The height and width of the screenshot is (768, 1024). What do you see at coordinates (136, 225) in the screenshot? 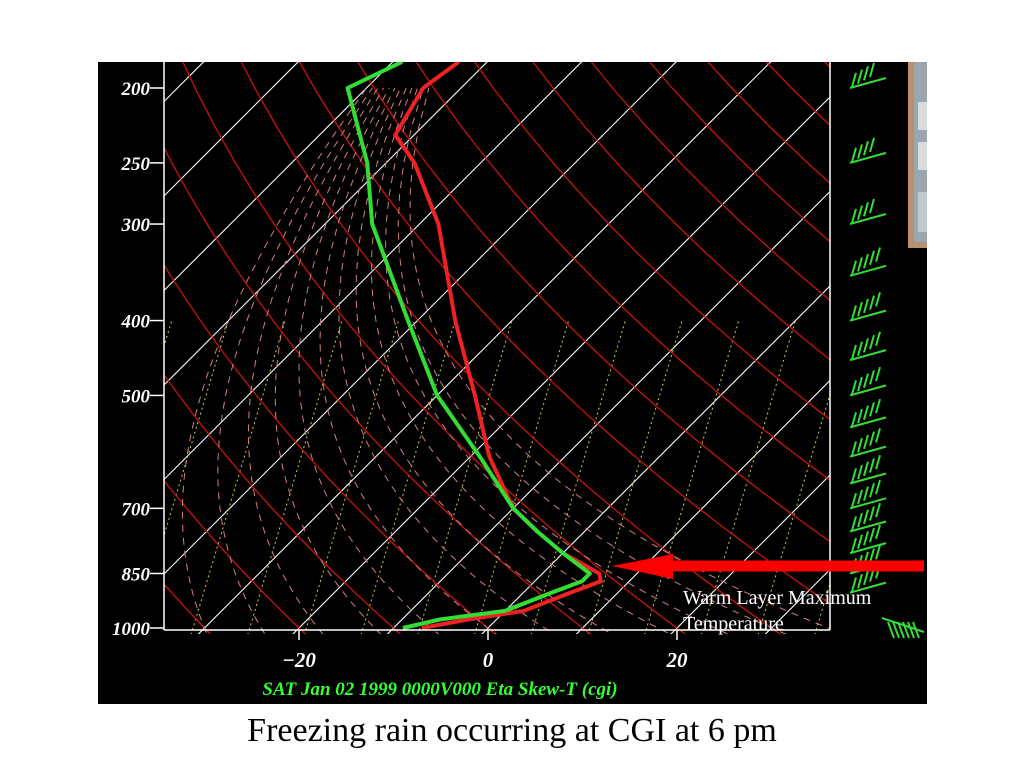
I see `y-tick-label: 300` at bounding box center [136, 225].